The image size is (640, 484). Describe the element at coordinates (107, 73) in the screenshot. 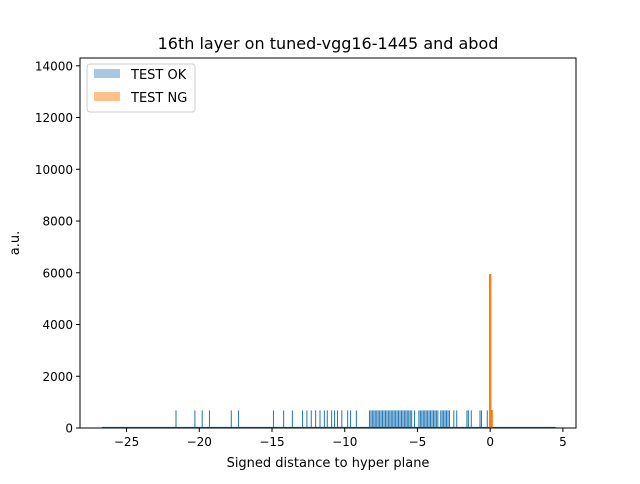

I see `legend-swatch-test-ok` at that location.